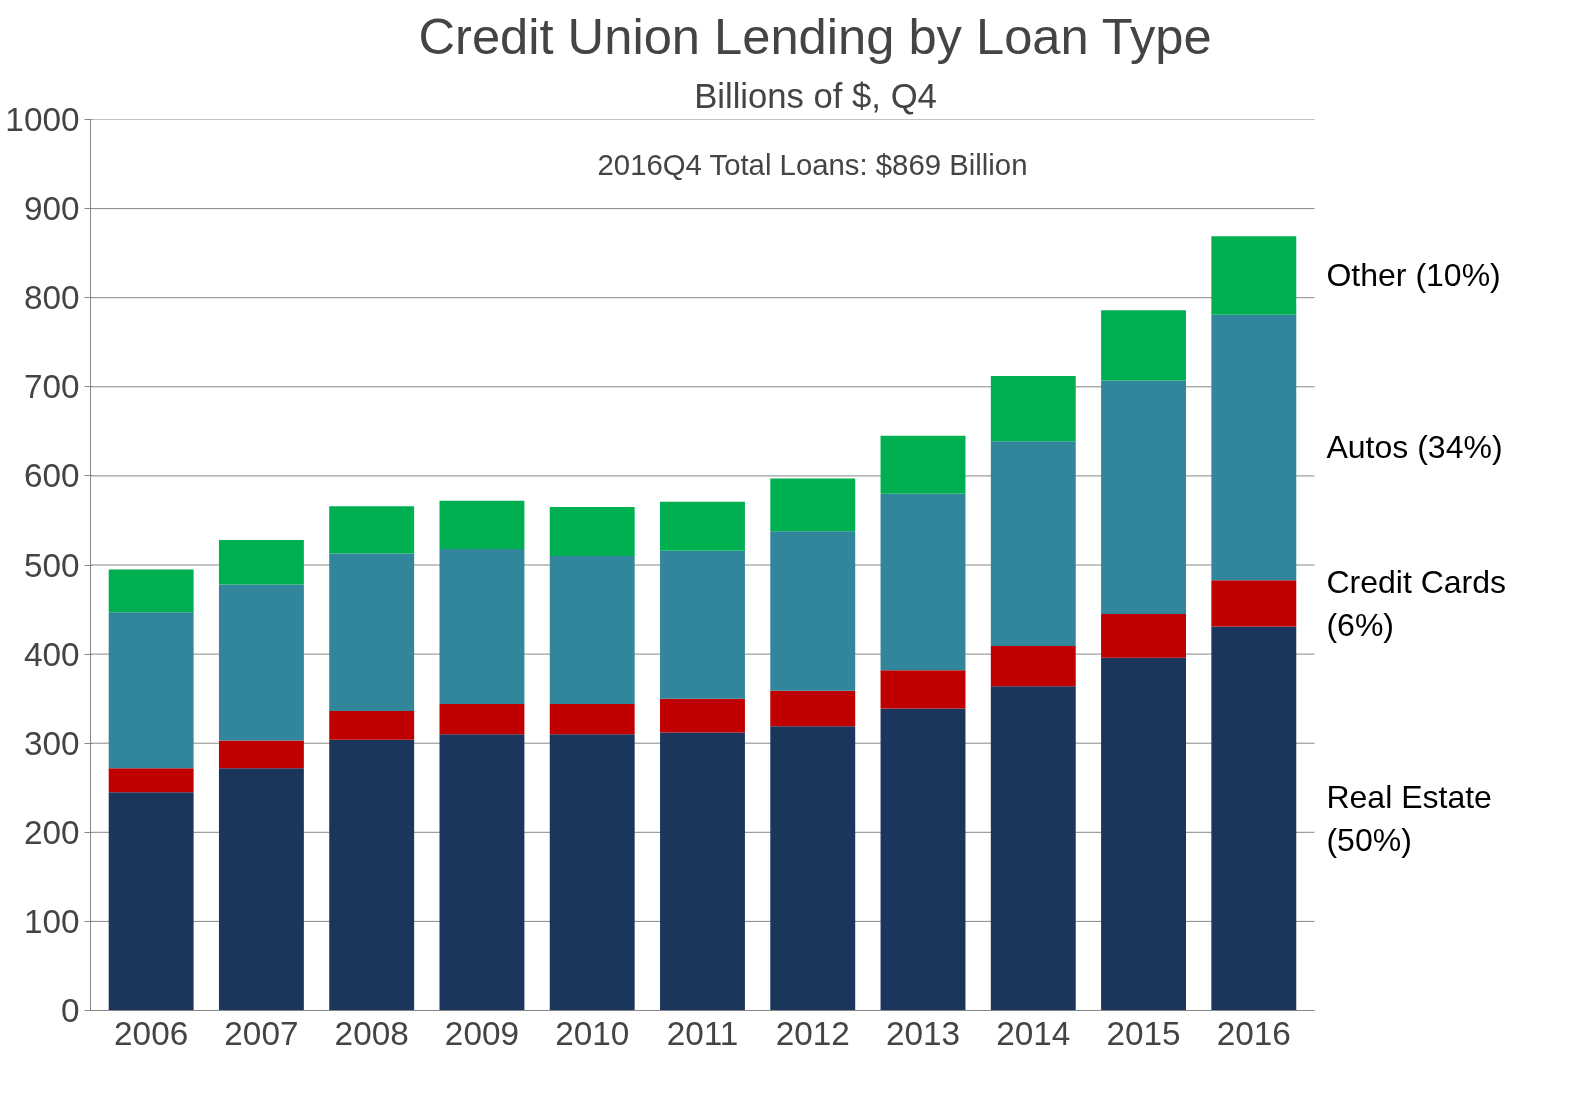 This screenshot has height=1098, width=1593. I want to click on chart-title: Credit Union Lending by Loan Type, so click(815, 36).